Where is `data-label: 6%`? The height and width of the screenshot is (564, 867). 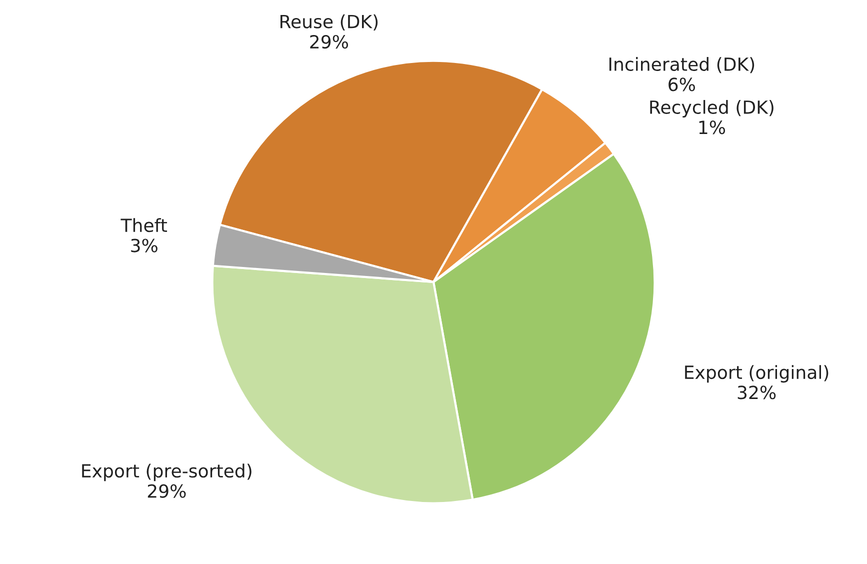
data-label: 6% is located at coordinates (681, 85).